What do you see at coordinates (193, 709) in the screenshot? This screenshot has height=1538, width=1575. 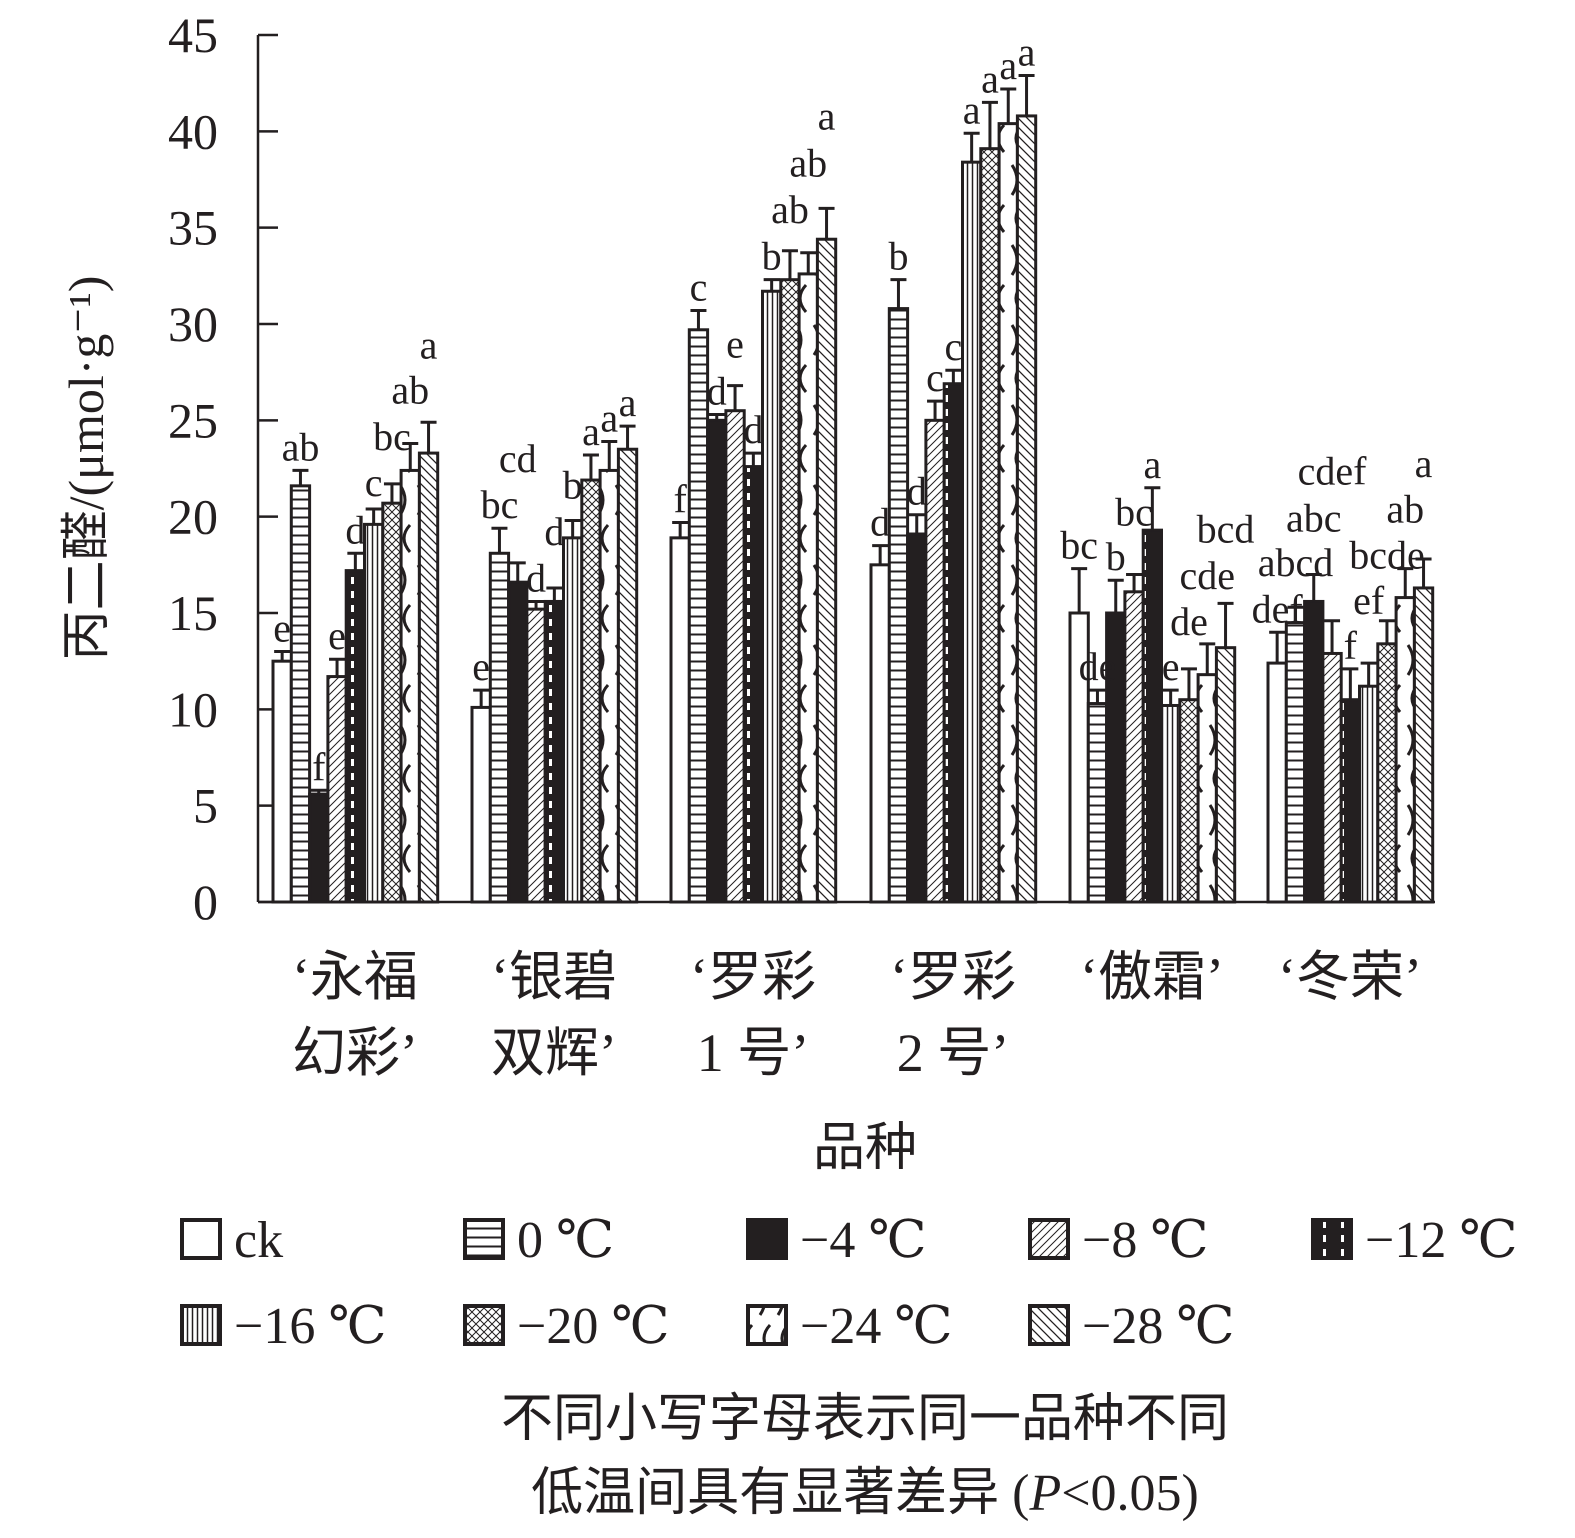 I see `y-tick-label: 10` at bounding box center [193, 709].